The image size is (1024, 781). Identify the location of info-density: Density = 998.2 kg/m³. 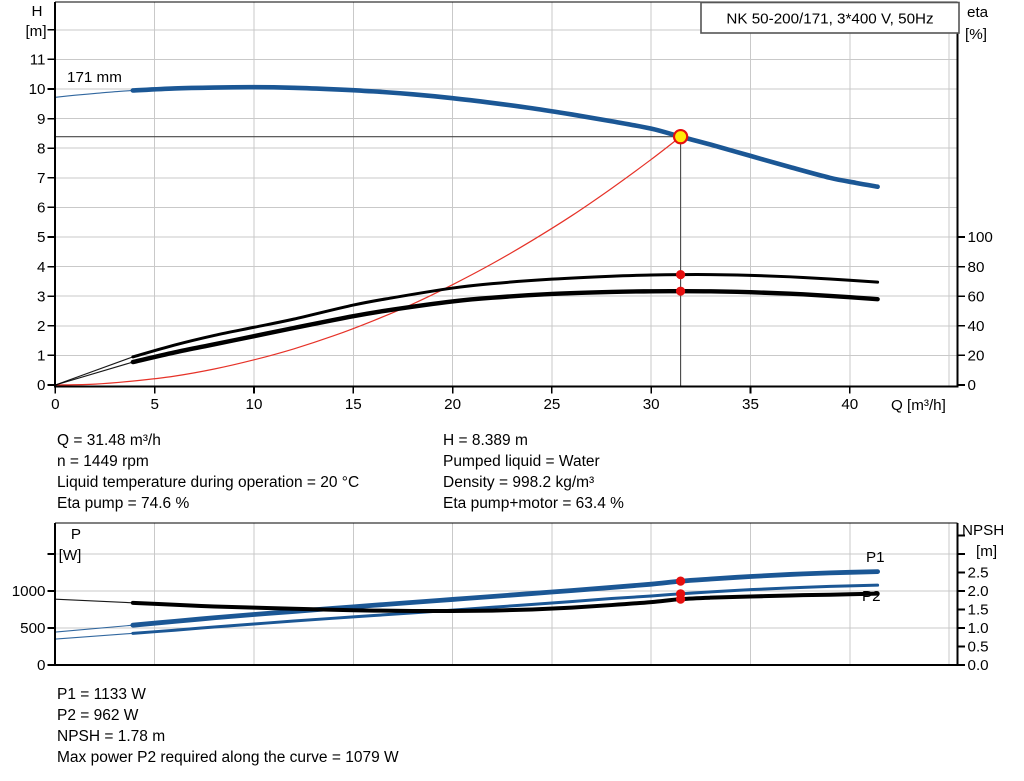
(519, 482).